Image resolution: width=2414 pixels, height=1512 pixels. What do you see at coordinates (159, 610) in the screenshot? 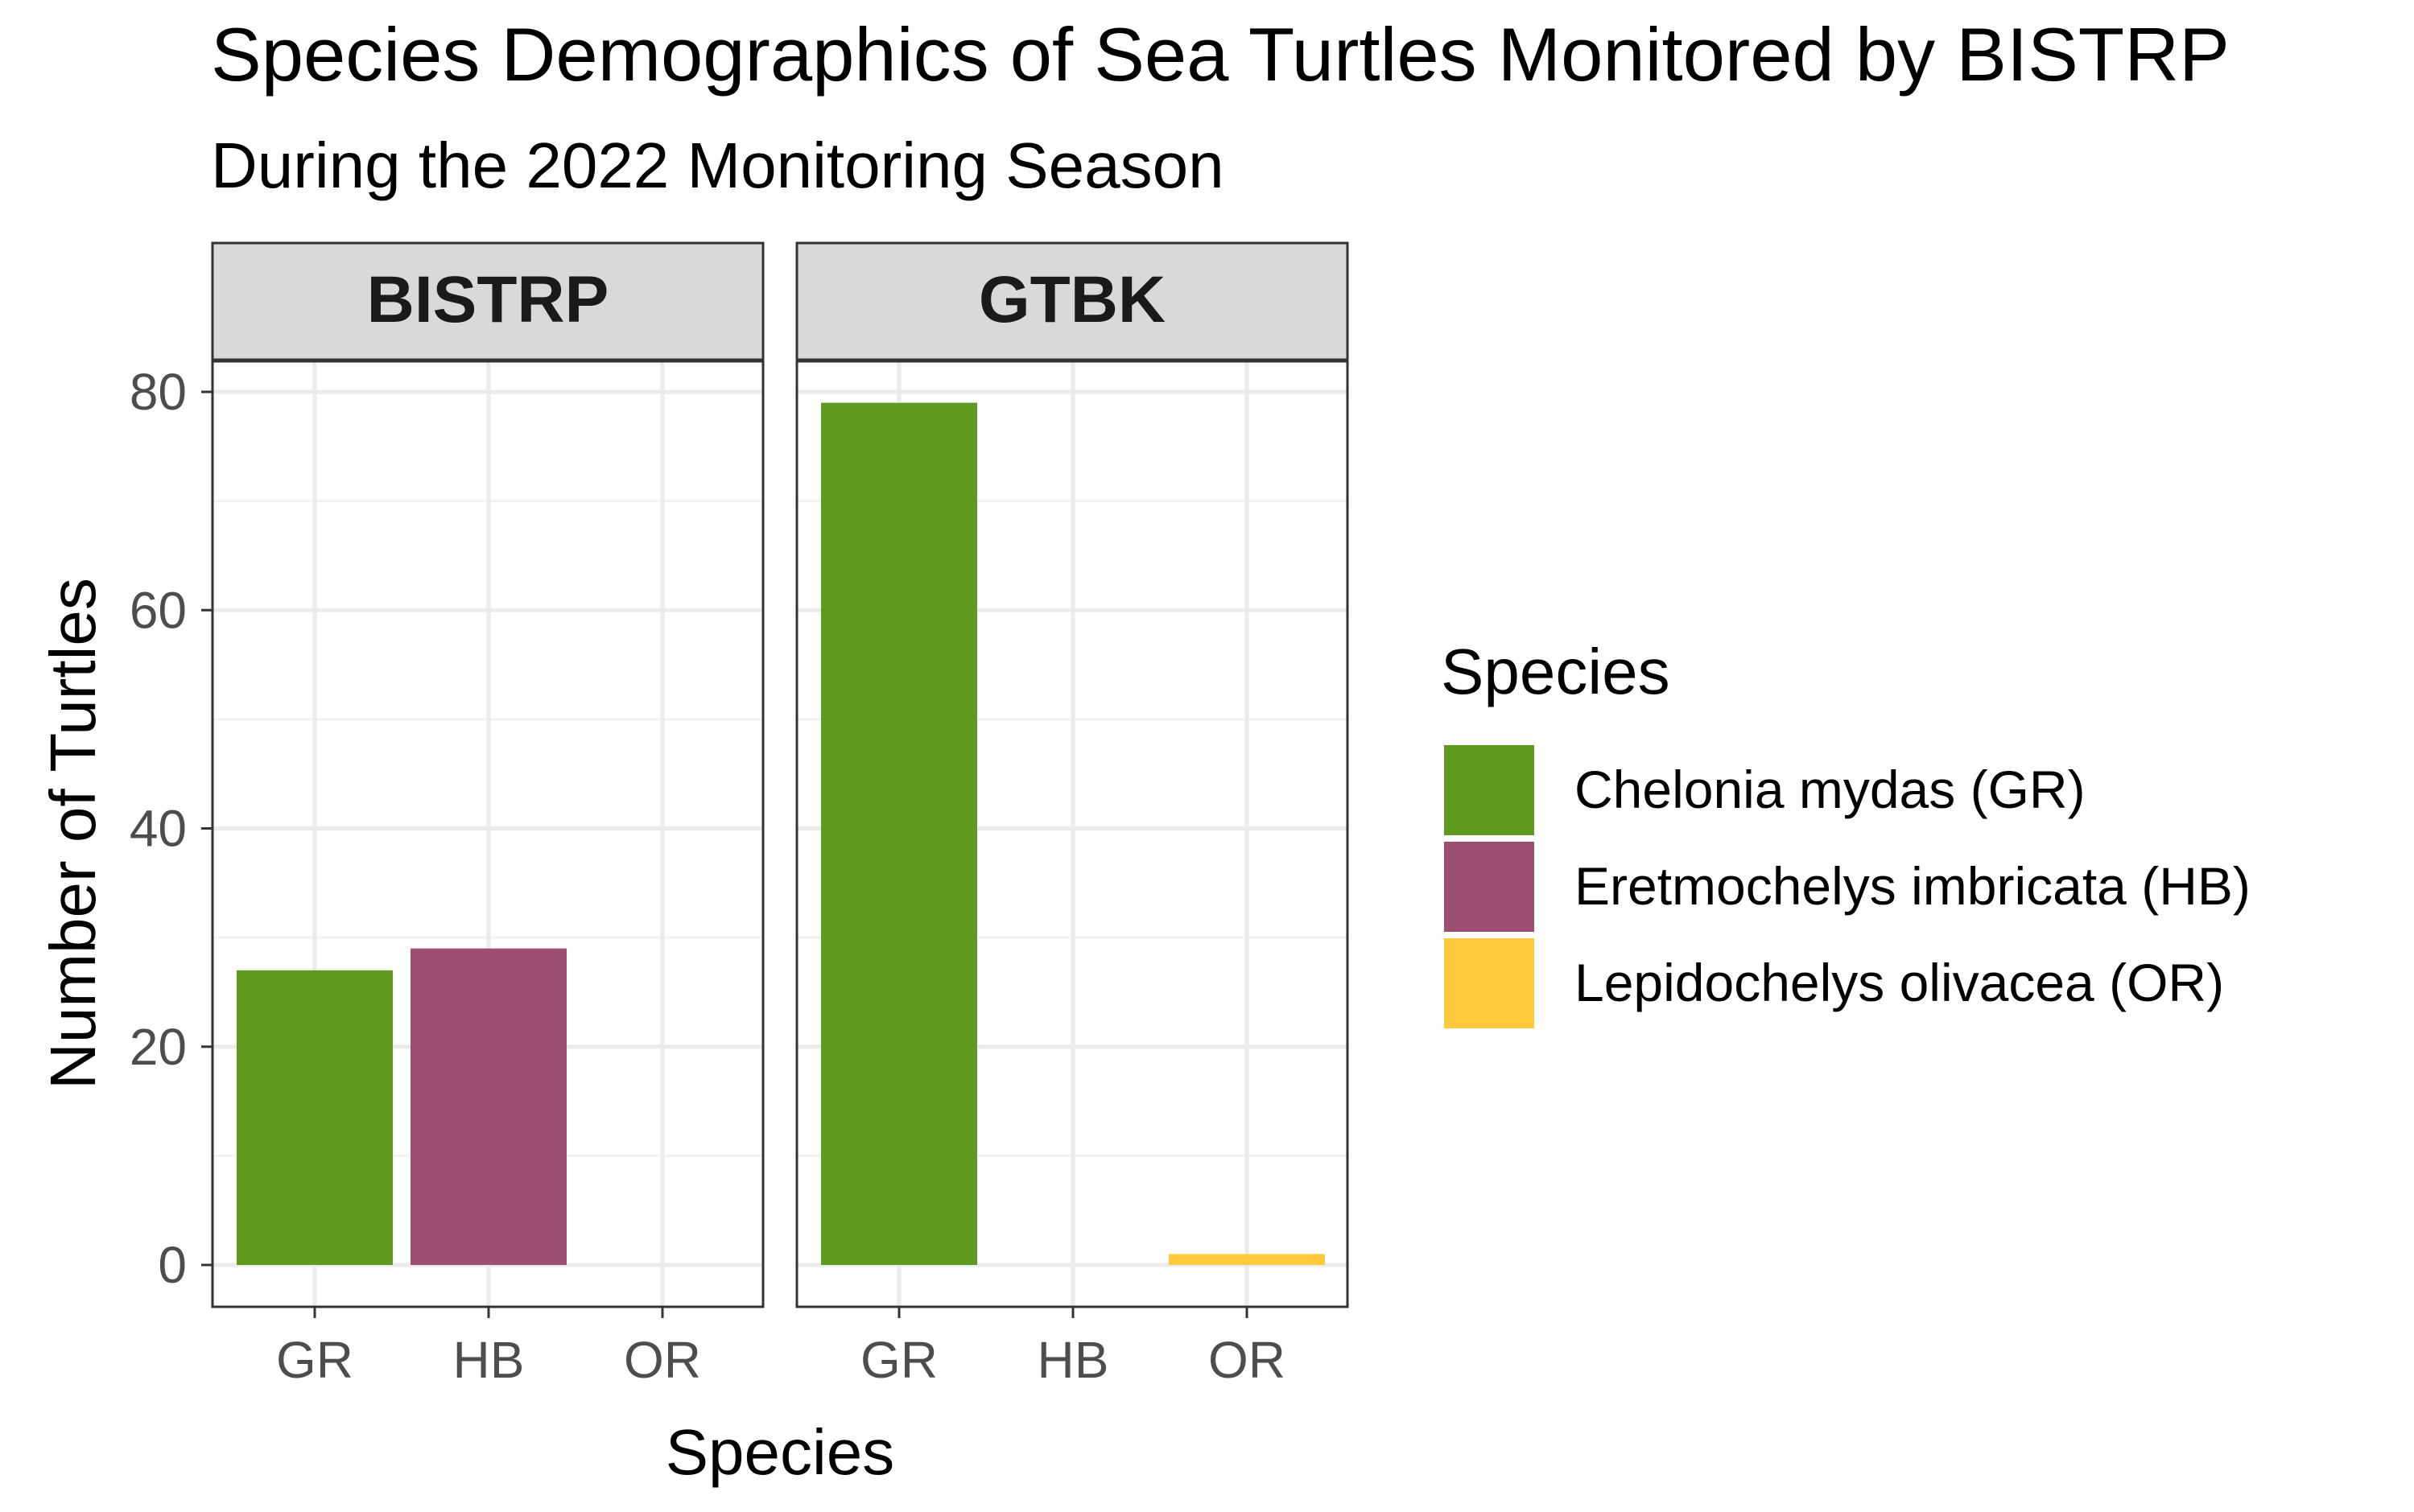
I see `y-tick-label: 60` at bounding box center [159, 610].